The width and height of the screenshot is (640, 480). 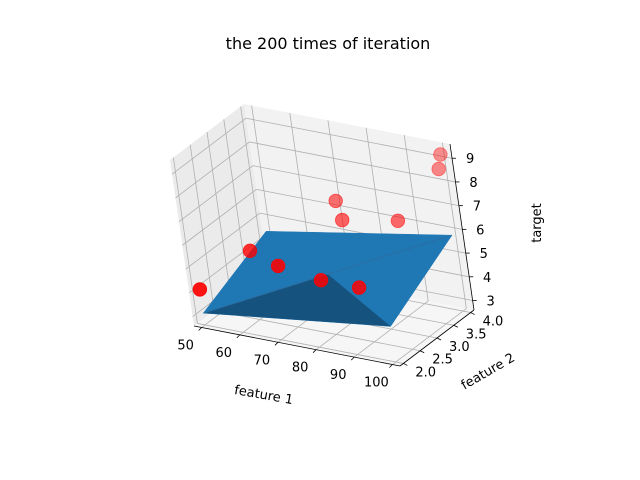 What do you see at coordinates (537, 223) in the screenshot?
I see `z-axis-label: target` at bounding box center [537, 223].